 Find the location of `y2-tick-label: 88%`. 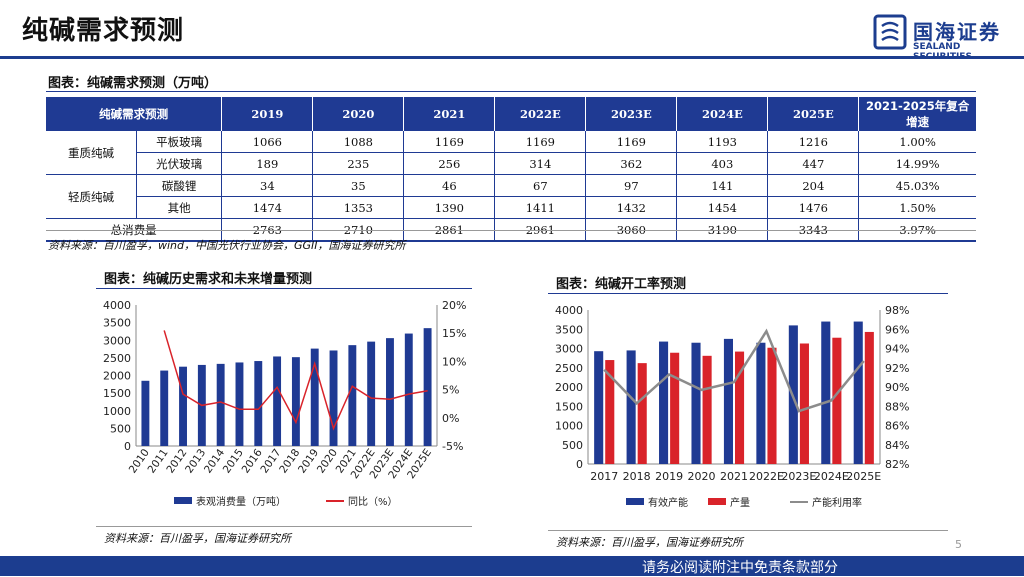

y2-tick-label: 88% is located at coordinates (897, 406).